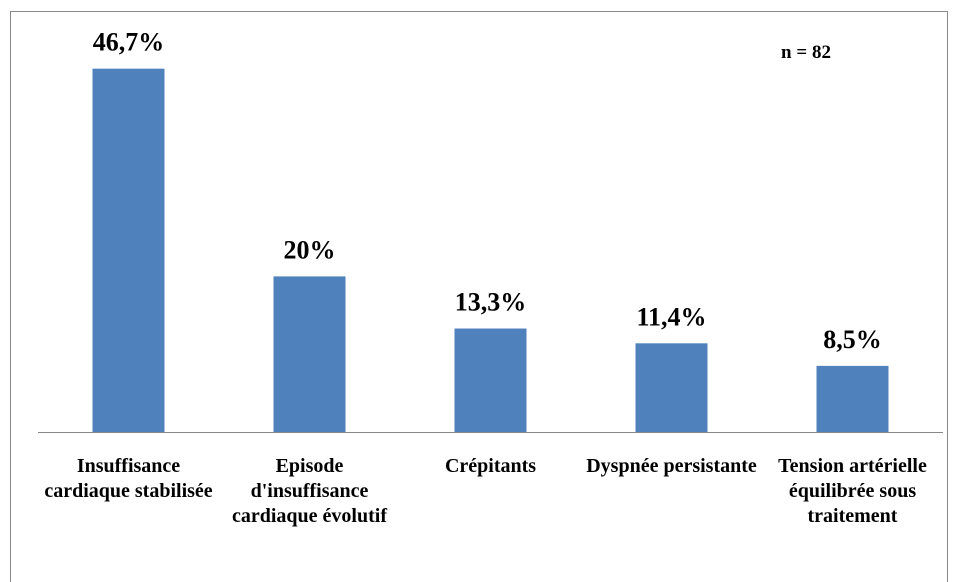  Describe the element at coordinates (671, 466) in the screenshot. I see `x-tick-label: Dyspnée persistante` at that location.